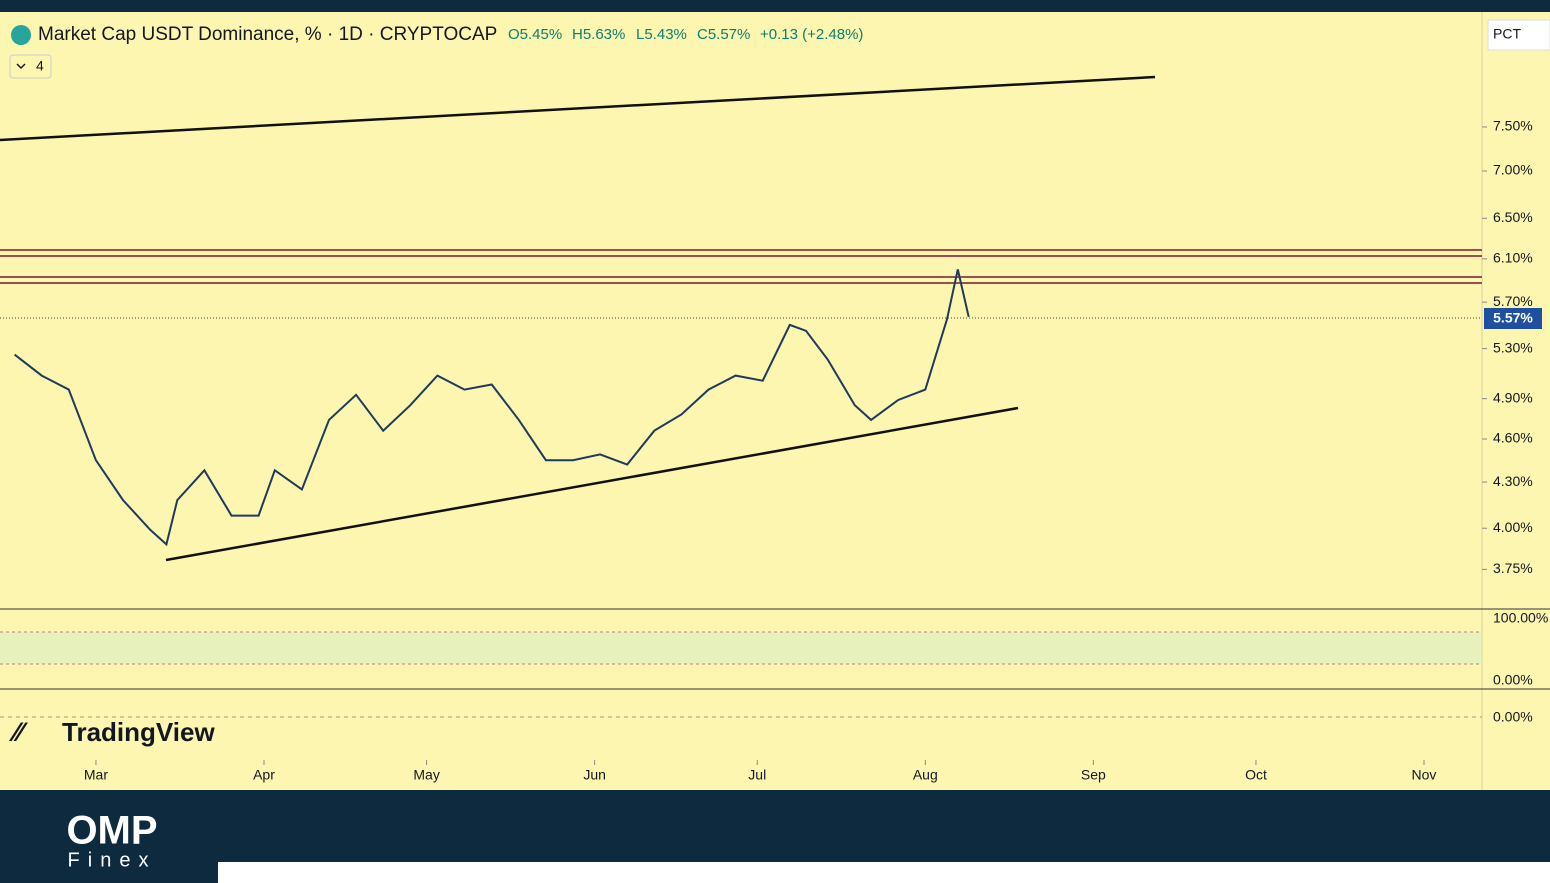 The height and width of the screenshot is (883, 1550). I want to click on ohlc-high: H5.63%, so click(598, 34).